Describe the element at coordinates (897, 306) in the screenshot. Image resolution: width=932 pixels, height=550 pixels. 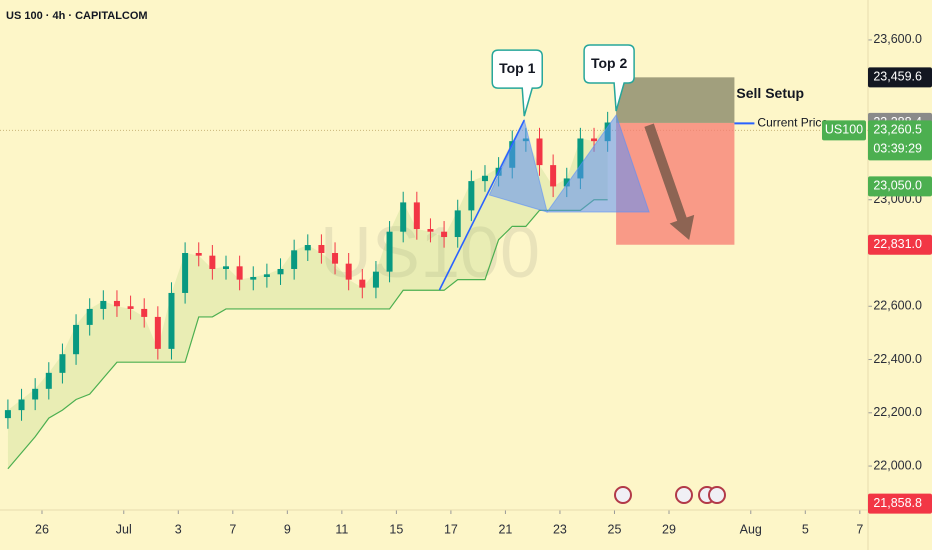
I see `y-tick-label: 22,600.0` at that location.